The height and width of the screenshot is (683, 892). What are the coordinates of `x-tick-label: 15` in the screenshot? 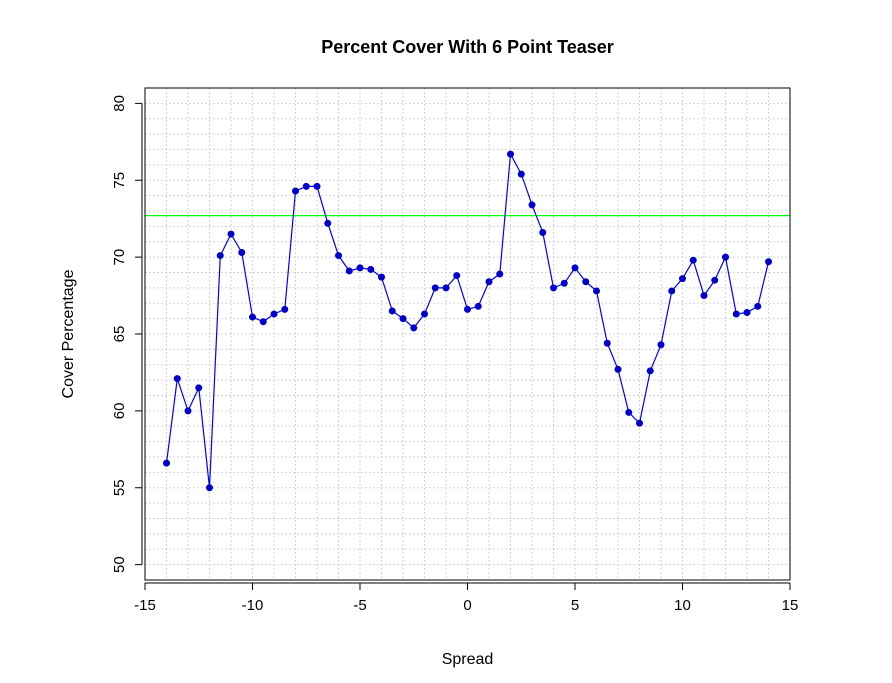 It's located at (790, 605).